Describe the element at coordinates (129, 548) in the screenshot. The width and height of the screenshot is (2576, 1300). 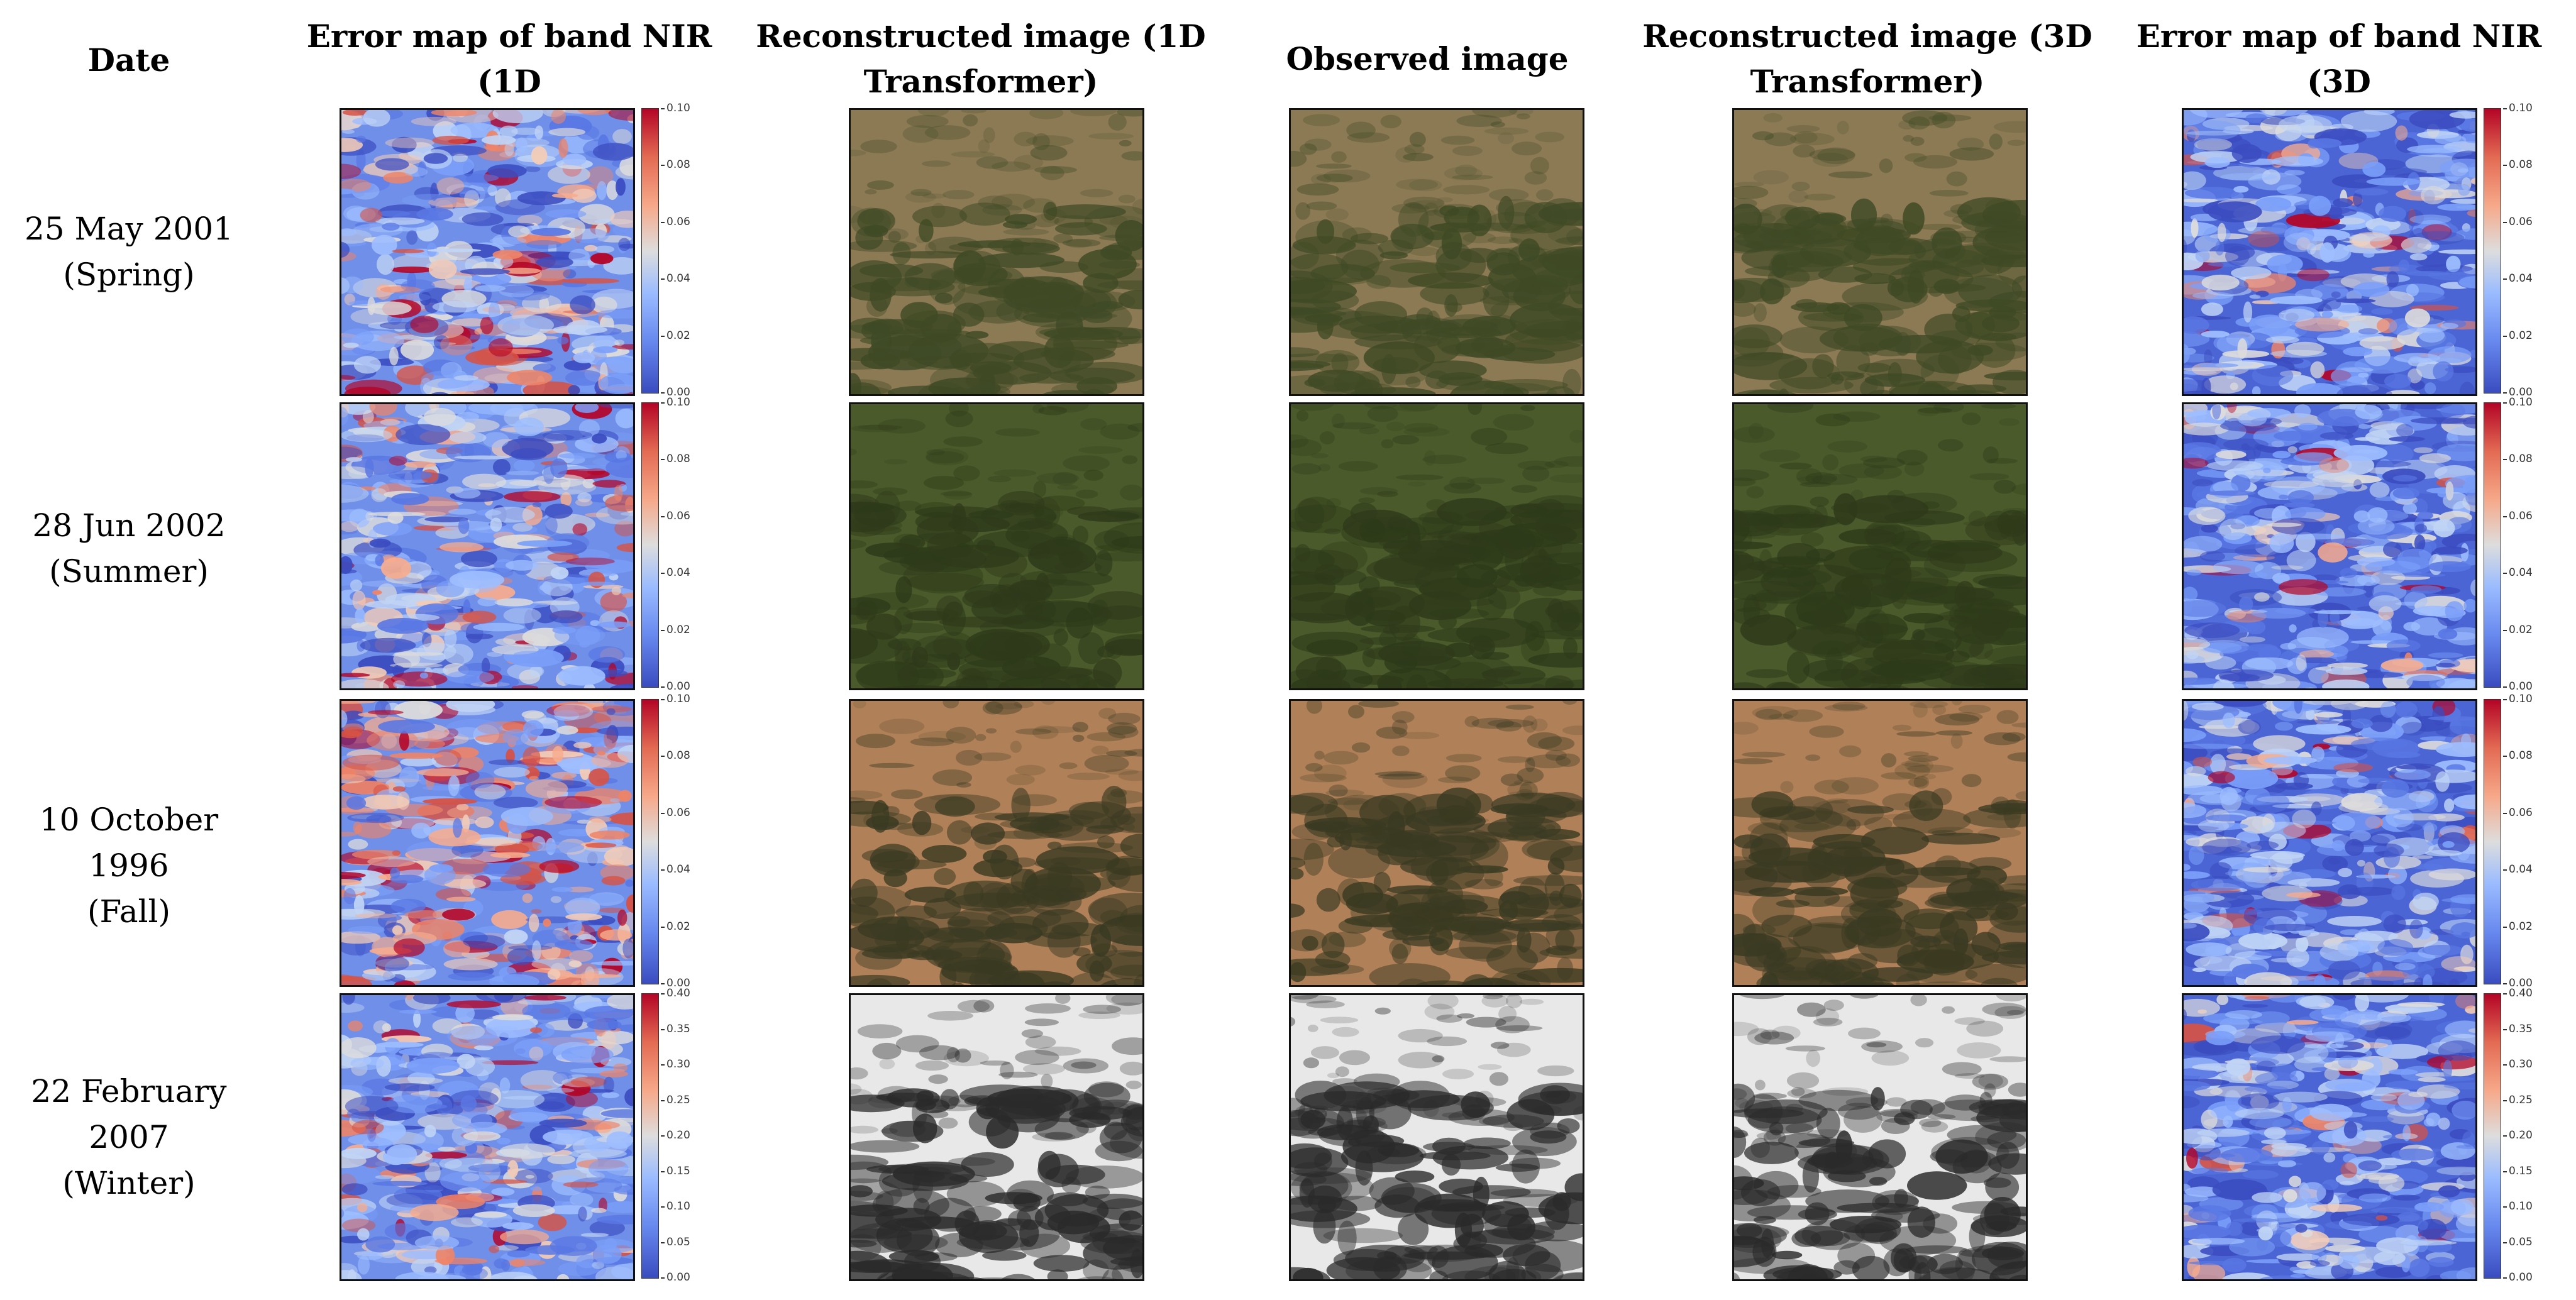
I see `date-label: 28 Jun 2002 (Summer)` at that location.